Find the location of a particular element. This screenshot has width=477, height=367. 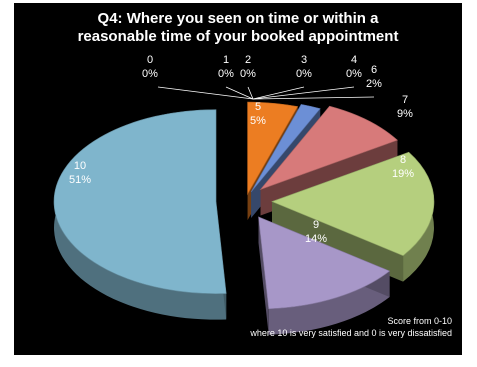

slice-label-10: 10 is located at coordinates (80, 166).